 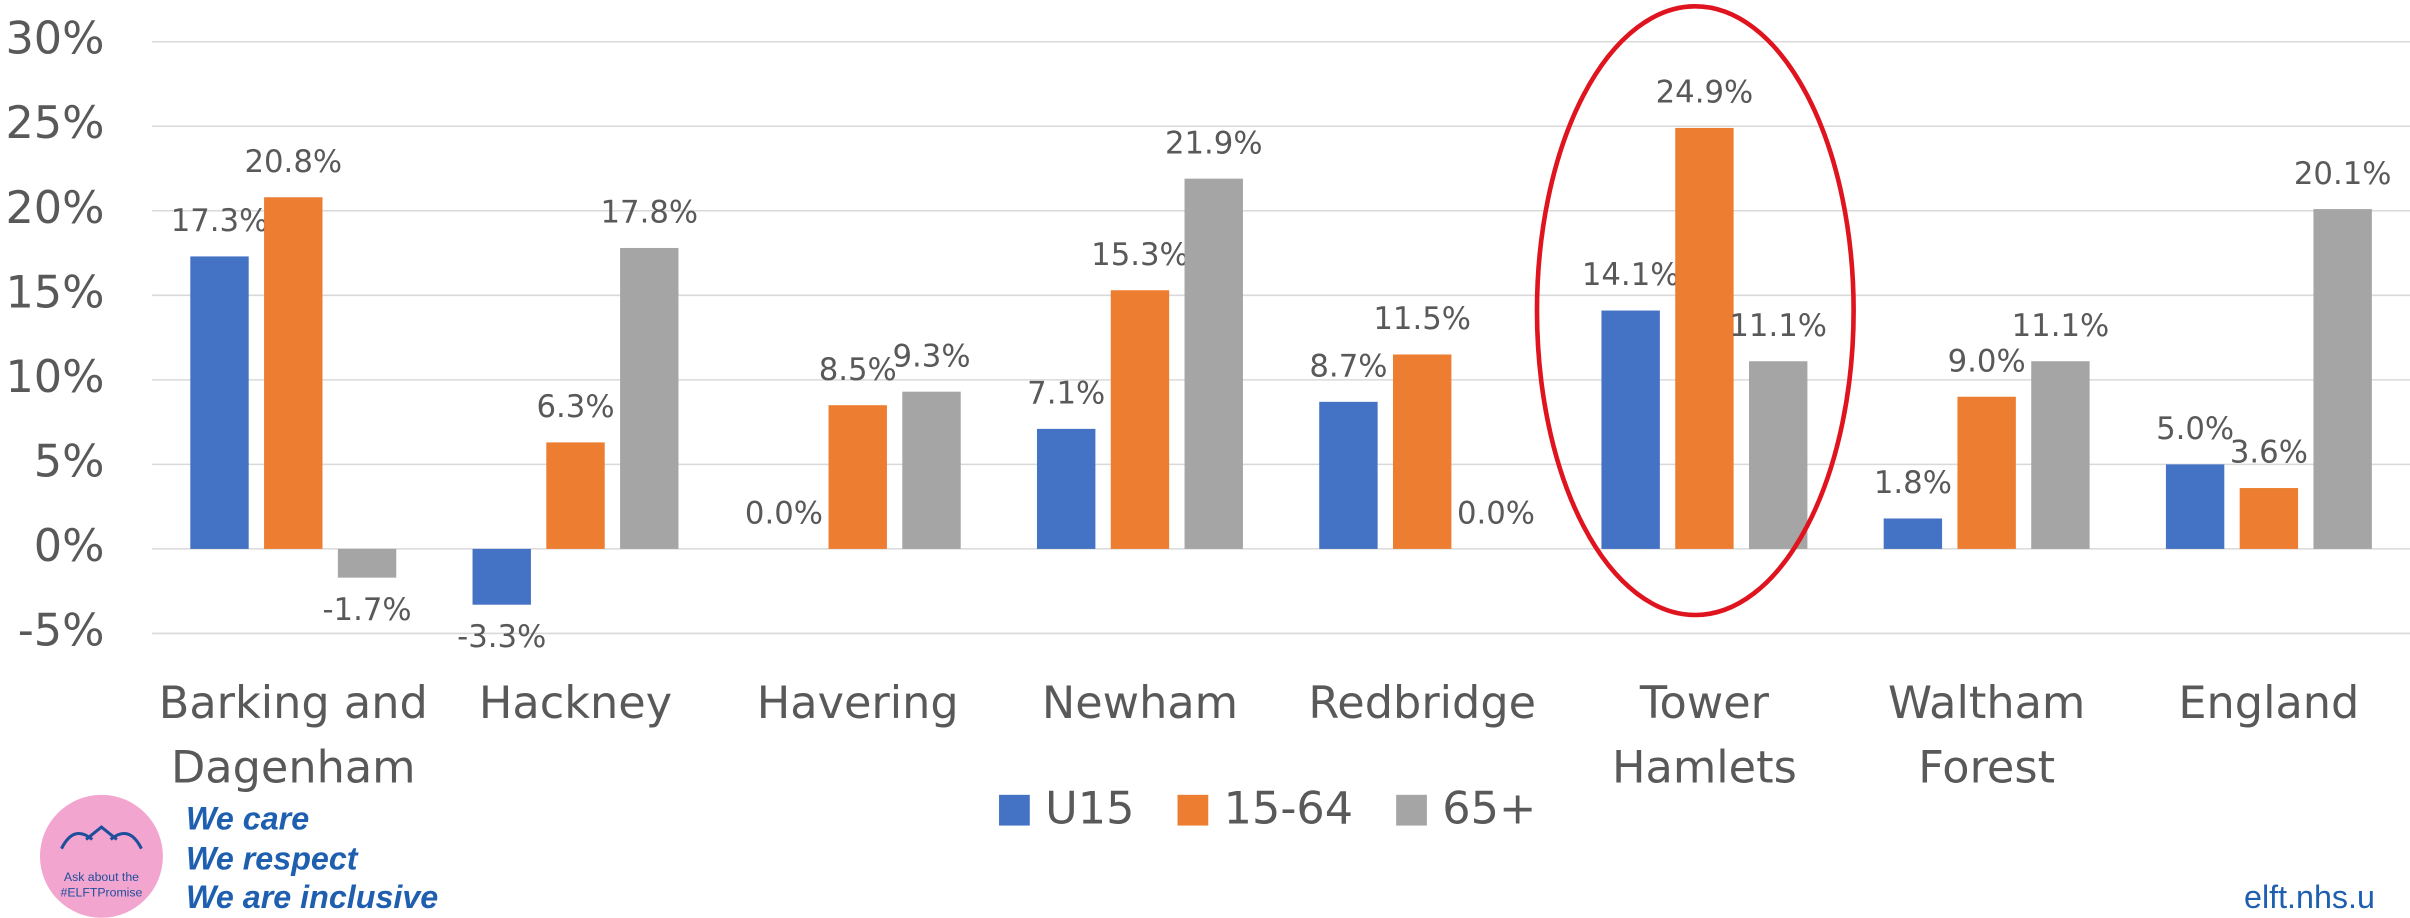 I want to click on x-tick-label-box: Tower Hamlets, so click(x=1704, y=735).